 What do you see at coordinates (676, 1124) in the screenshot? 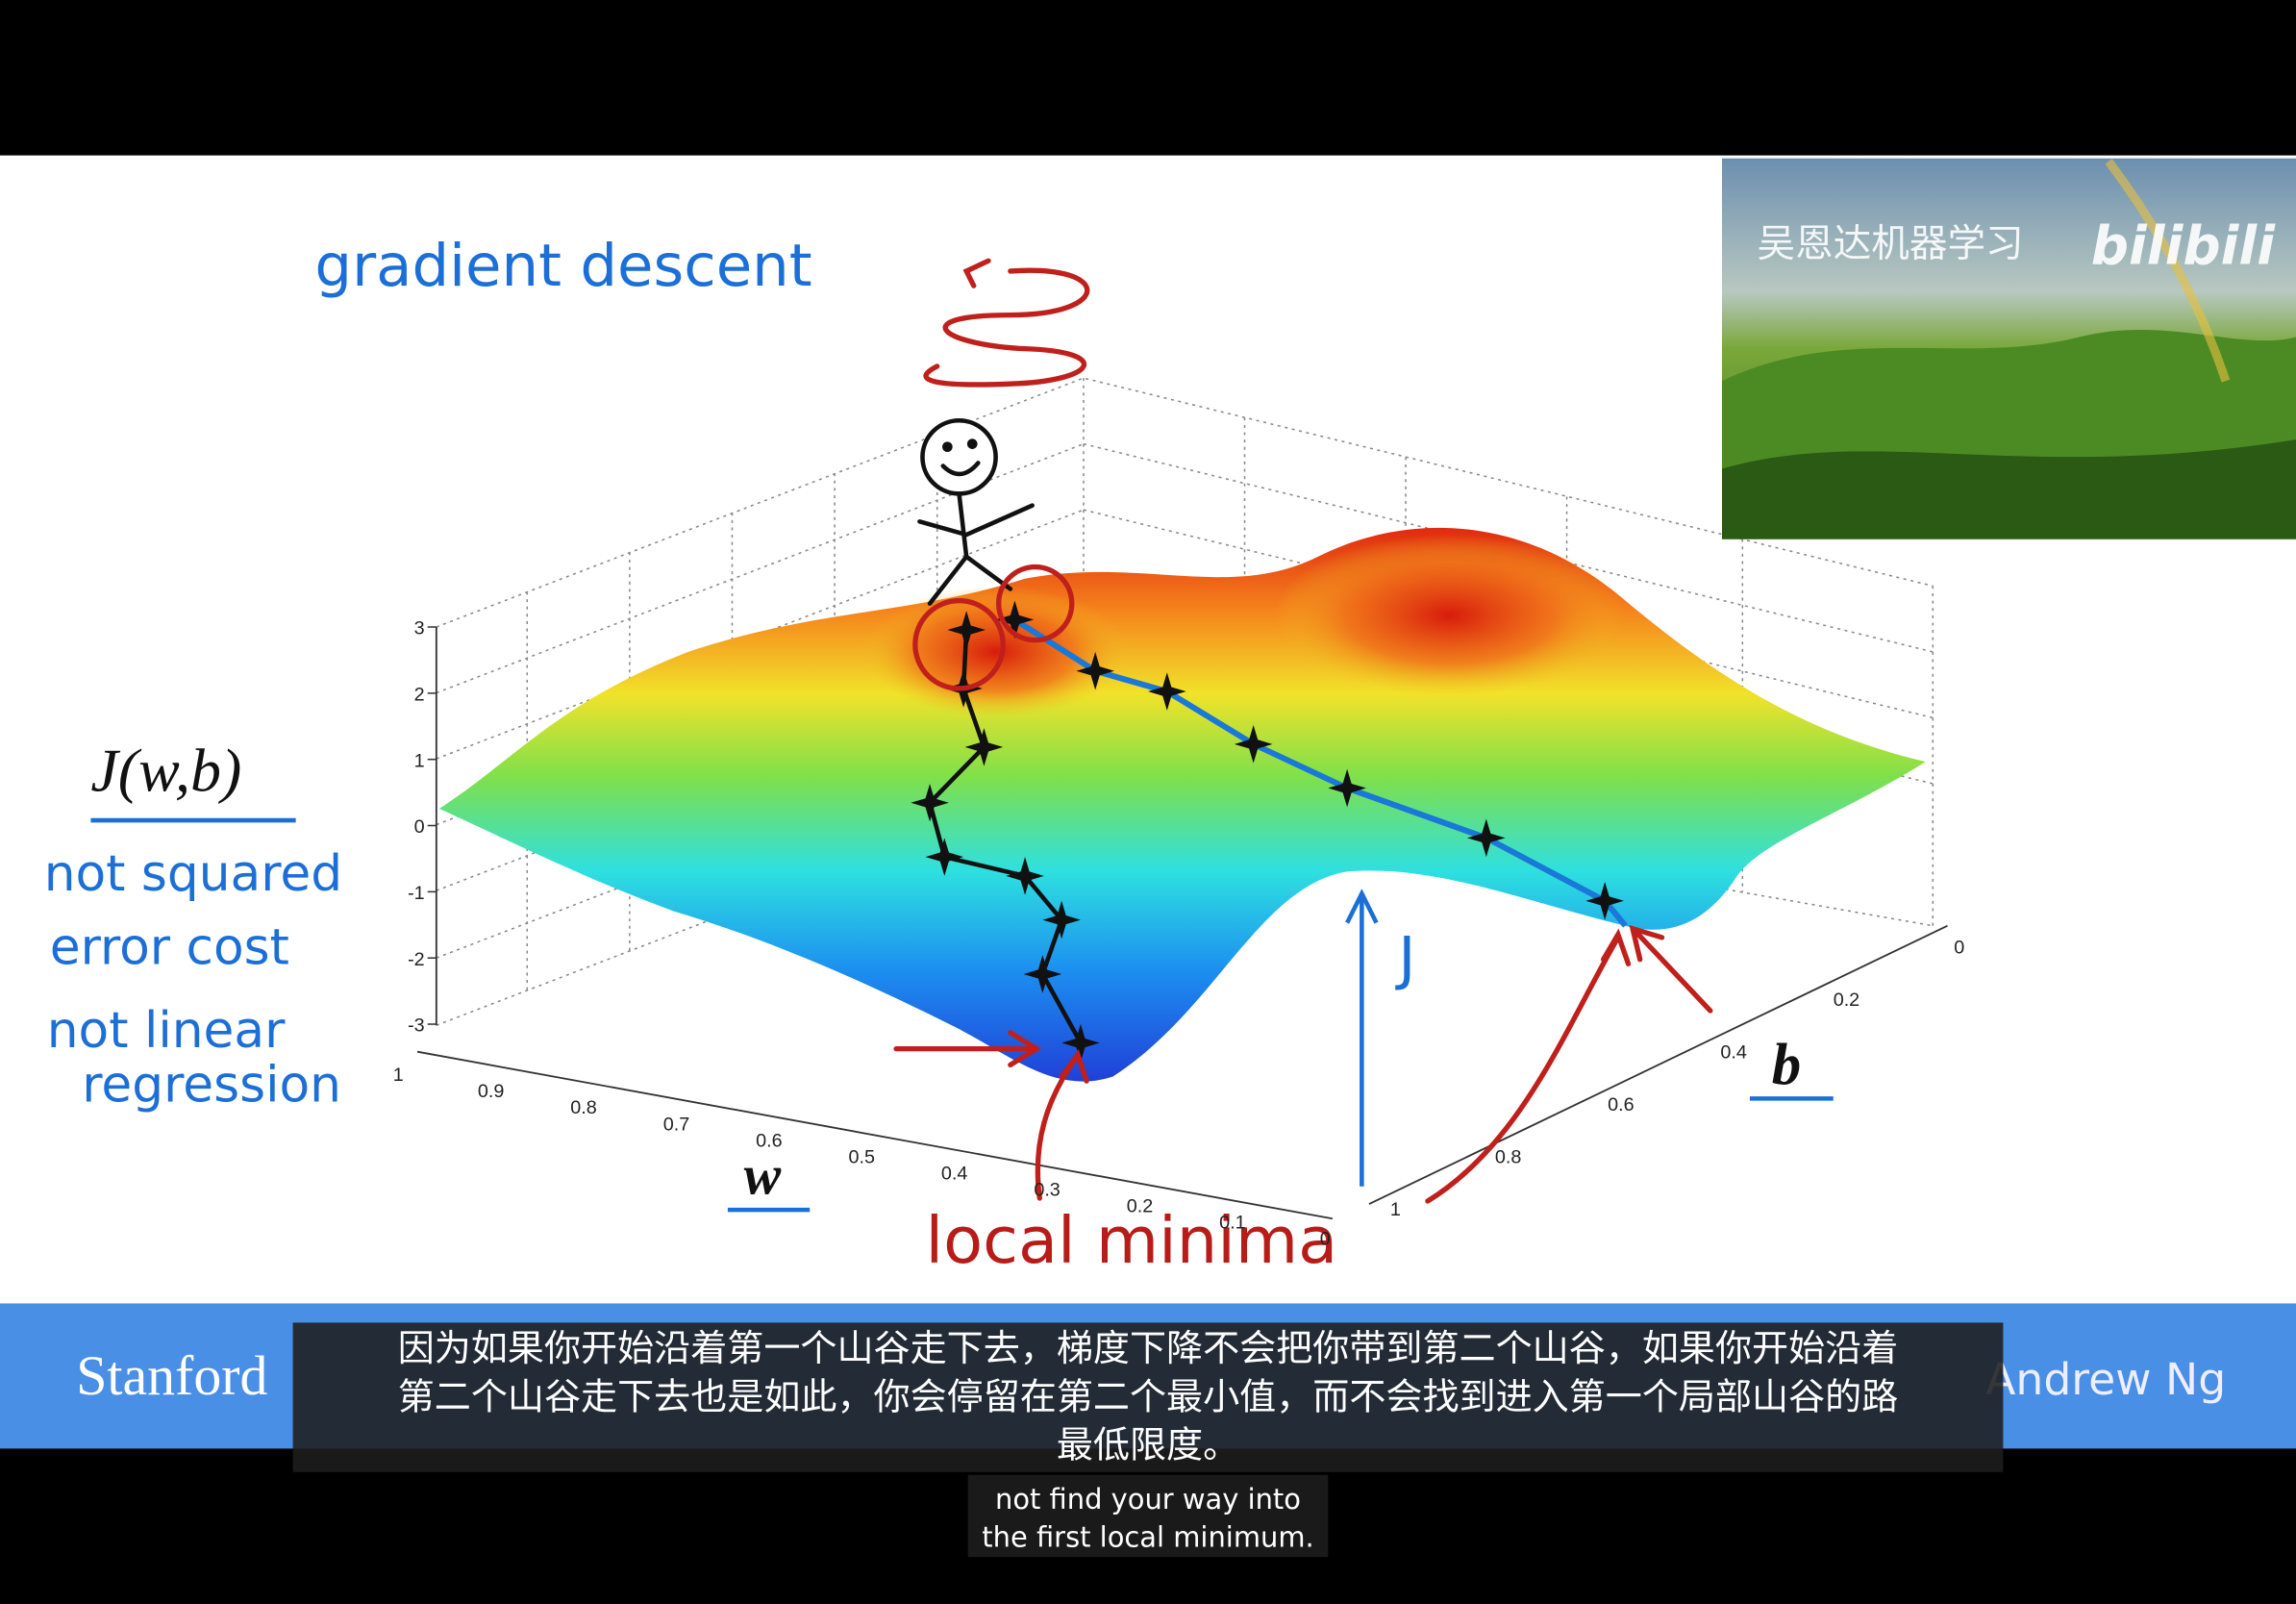
I see `w-tick-label: 0.7` at bounding box center [676, 1124].